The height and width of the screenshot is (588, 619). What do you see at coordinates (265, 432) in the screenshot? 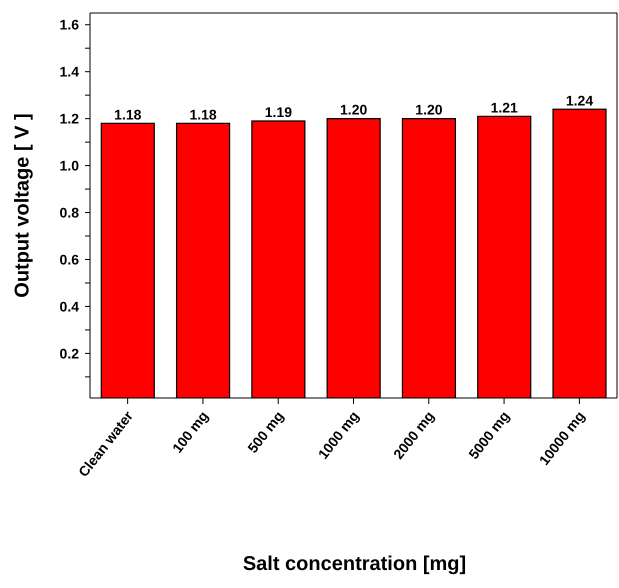
I see `x-tick-label: 500 mg` at bounding box center [265, 432].